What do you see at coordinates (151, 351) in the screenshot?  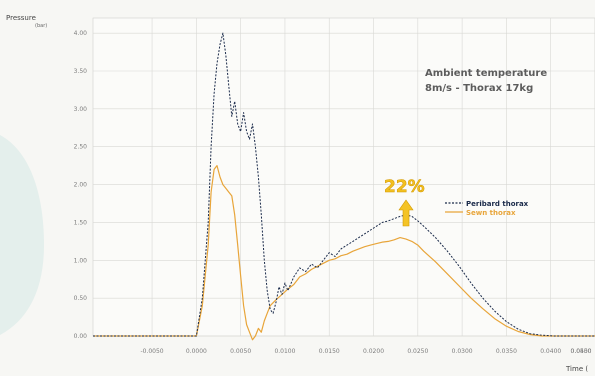 I see `x-tick-label: -0.0050` at bounding box center [151, 351].